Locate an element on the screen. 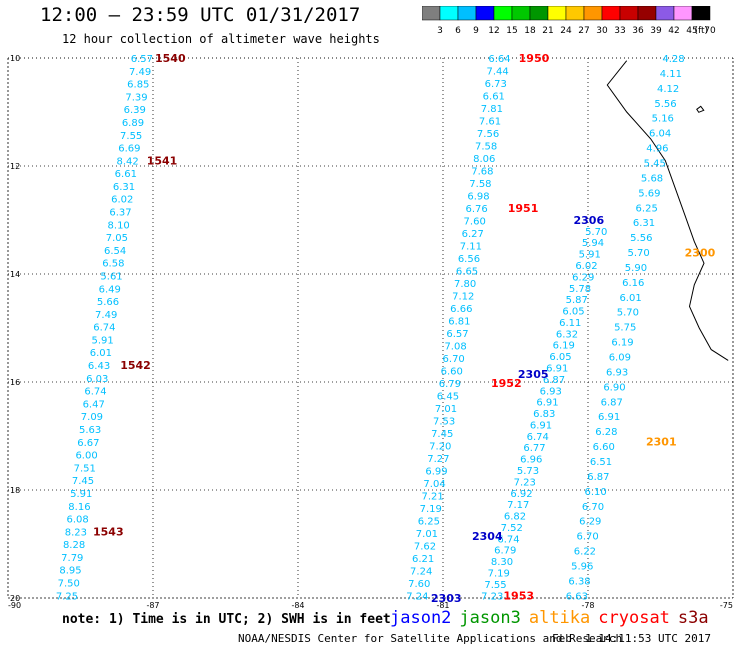 This screenshot has width=740, height=650. wave-height-value: 6.47 is located at coordinates (94, 404).